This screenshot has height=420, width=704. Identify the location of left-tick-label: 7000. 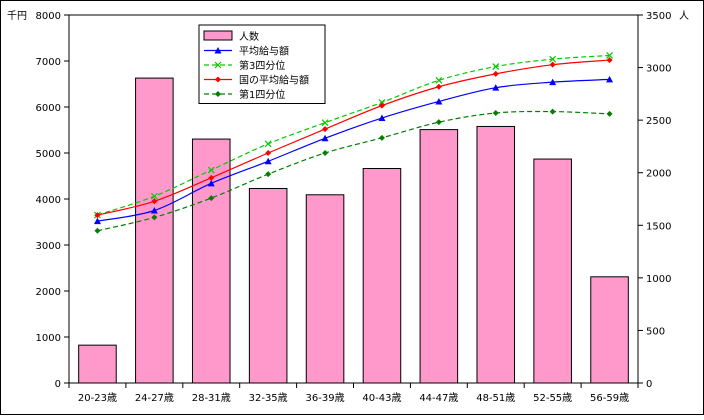
(48, 62).